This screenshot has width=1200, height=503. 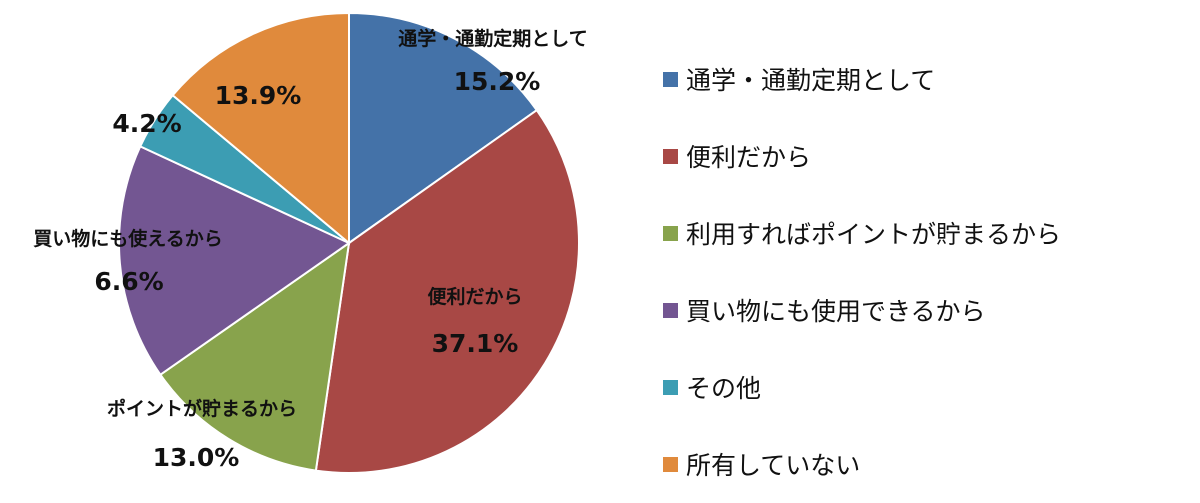 I want to click on legend-label-not-owned: 所有していない, so click(x=773, y=465).